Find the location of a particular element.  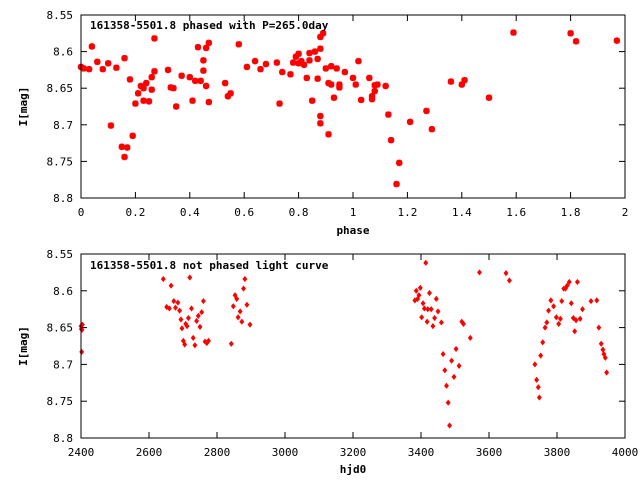

top-x-tick-label: 1 is located at coordinates (353, 212).